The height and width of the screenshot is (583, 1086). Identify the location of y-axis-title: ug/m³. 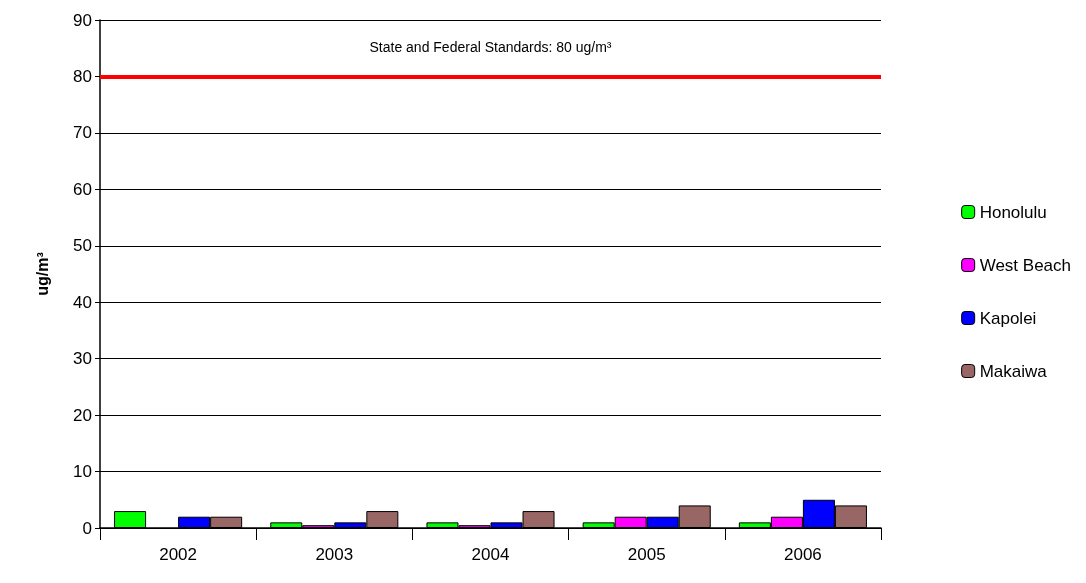
(42, 274).